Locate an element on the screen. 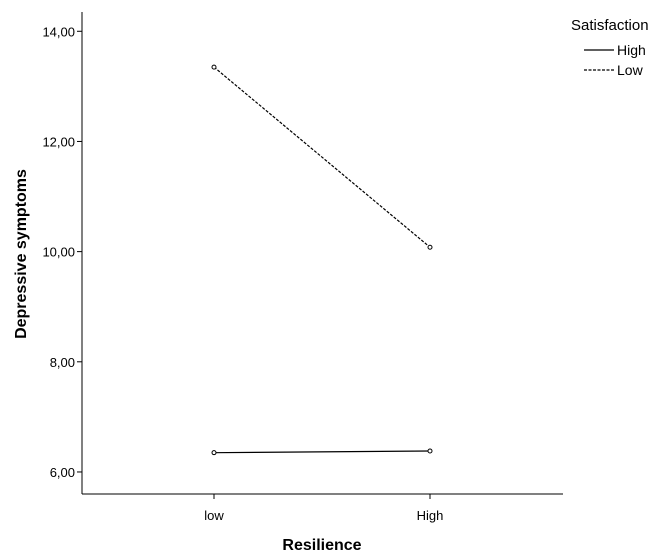 The height and width of the screenshot is (554, 664). x-ticks: low High is located at coordinates (323, 508).